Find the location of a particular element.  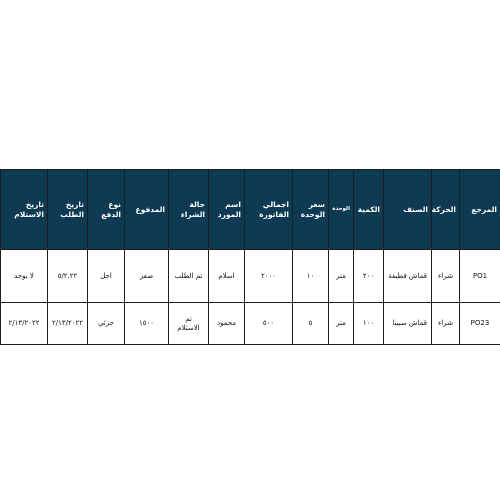

cell-supplier-name: محمود is located at coordinates (226, 323).